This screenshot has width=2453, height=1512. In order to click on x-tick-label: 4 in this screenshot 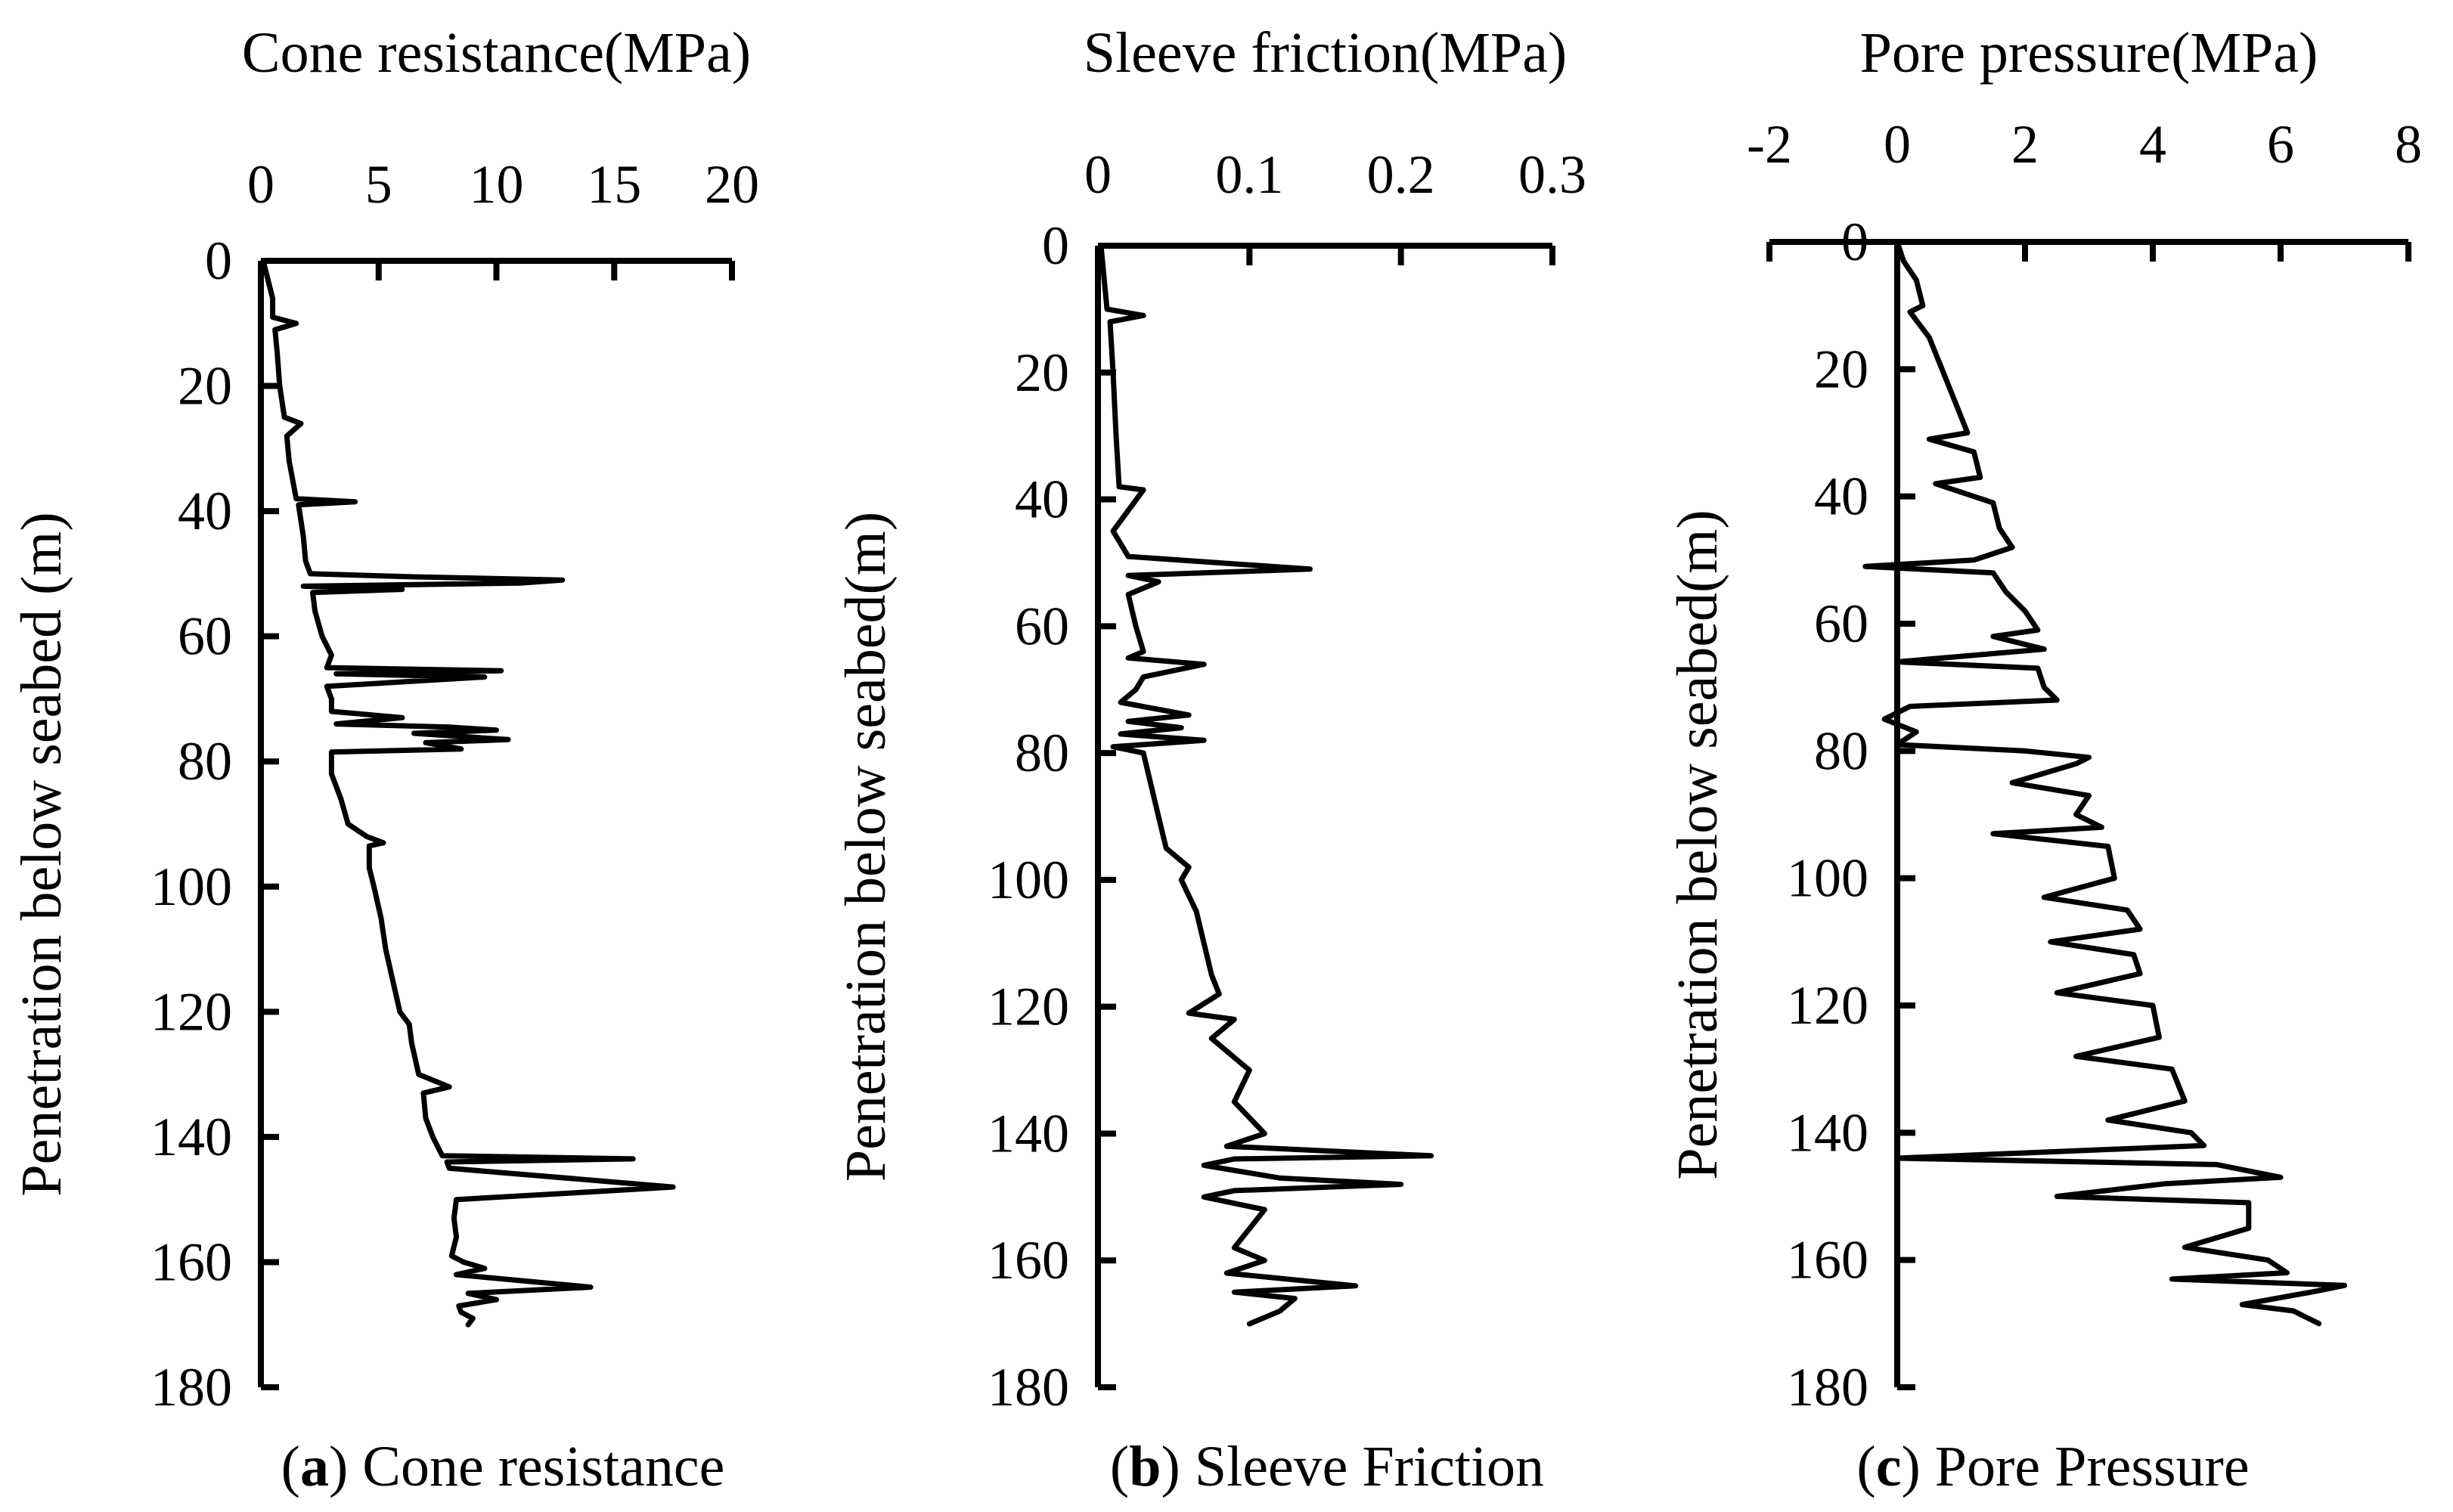, I will do `click(2152, 144)`.